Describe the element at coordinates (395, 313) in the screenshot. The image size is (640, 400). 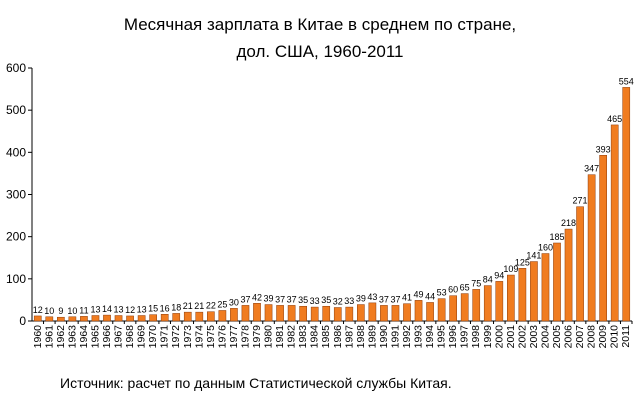
I see `bar-1991` at that location.